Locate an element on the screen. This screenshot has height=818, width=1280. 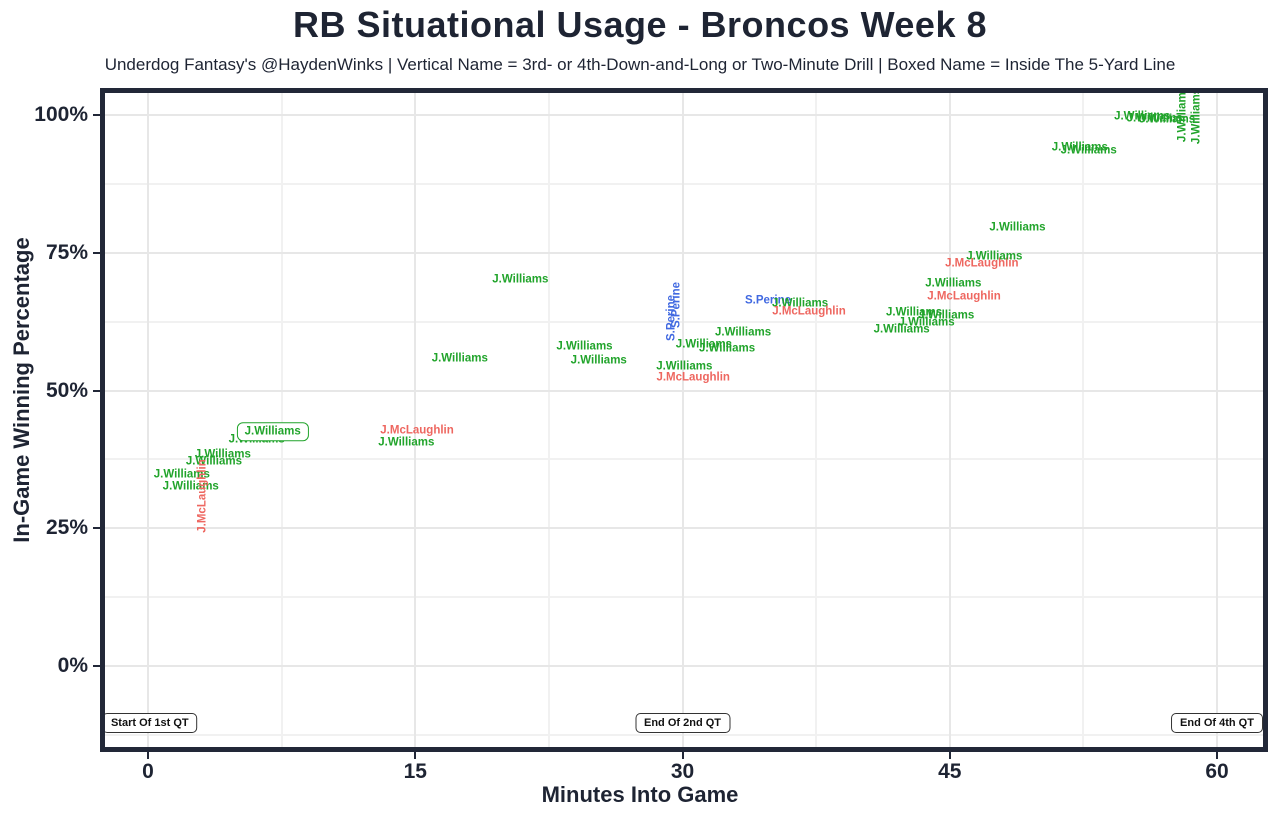
chart-title: RB Situational Usage - Broncos Week 8 is located at coordinates (640, 24).